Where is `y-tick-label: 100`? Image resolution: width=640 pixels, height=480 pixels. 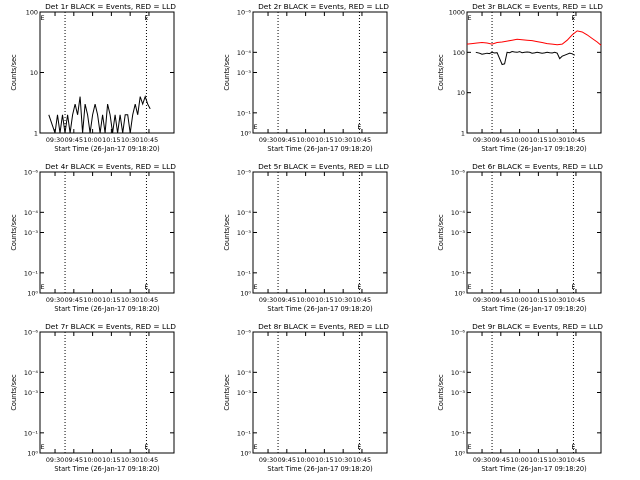
y-tick-label: 100 is located at coordinates (459, 53).